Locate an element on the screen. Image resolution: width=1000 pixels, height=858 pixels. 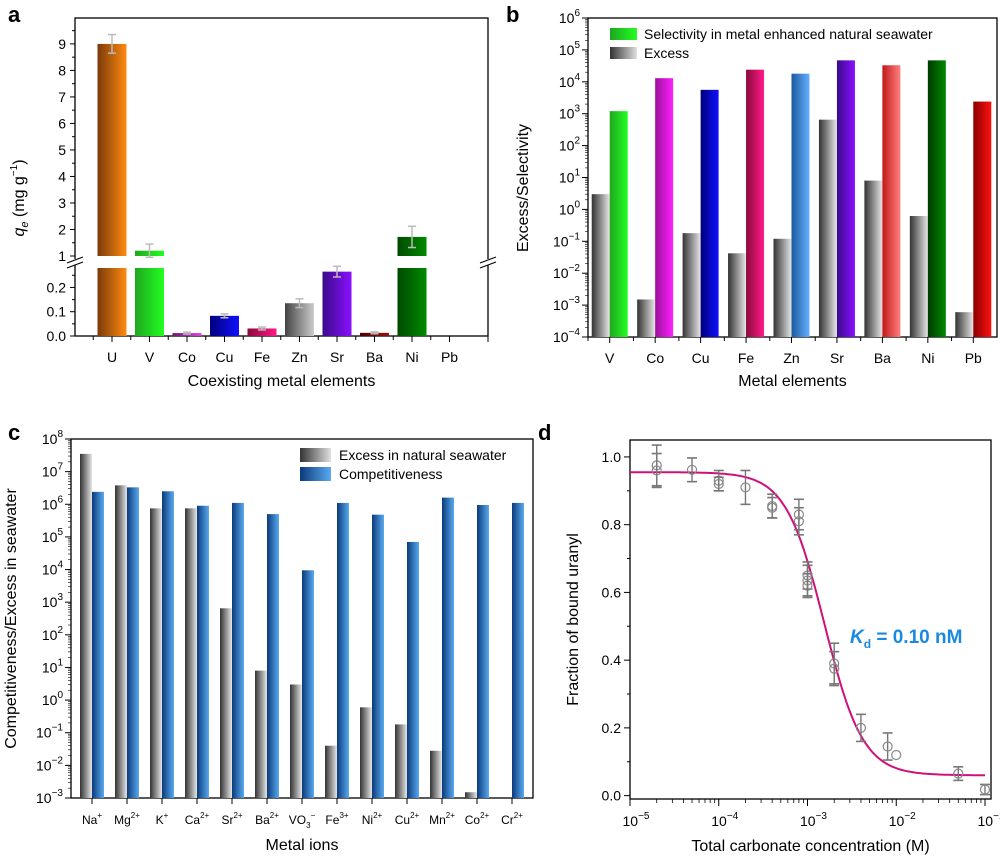
bar-selectivity-Sr is located at coordinates (845, 198).